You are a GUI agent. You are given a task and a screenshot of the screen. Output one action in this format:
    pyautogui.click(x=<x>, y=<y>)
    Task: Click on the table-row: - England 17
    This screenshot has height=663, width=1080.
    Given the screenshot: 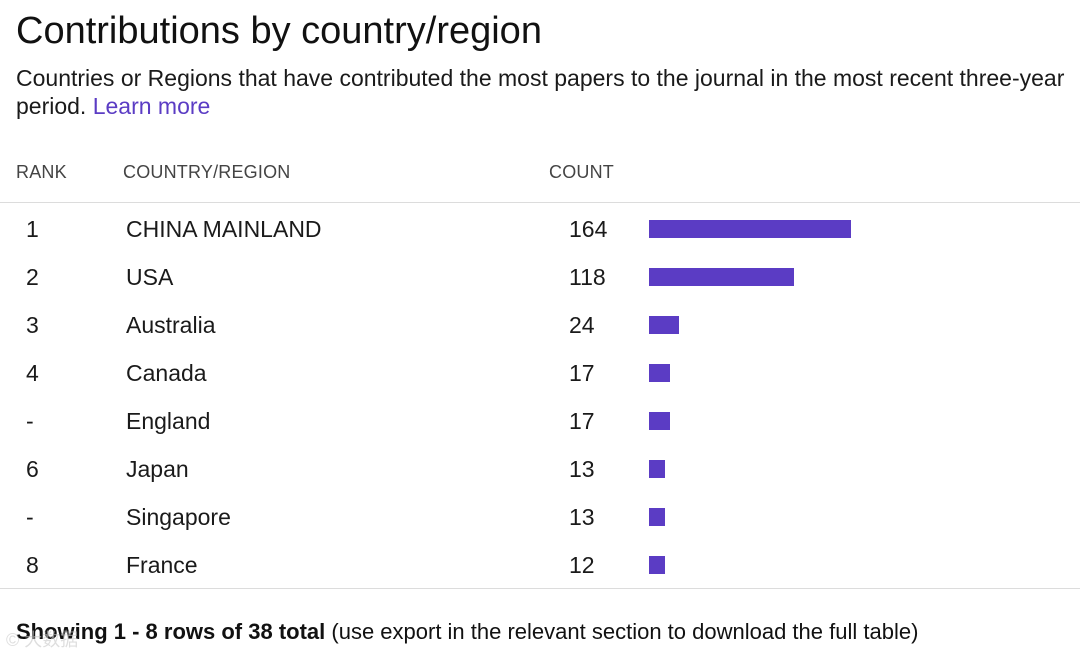 What is the action you would take?
    pyautogui.click(x=540, y=421)
    